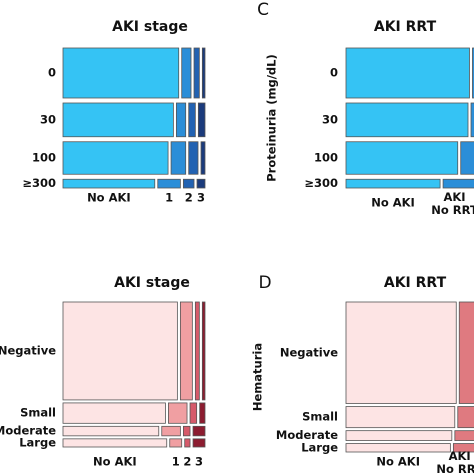  I want to click on y-axis-label: Hematuria, so click(258, 377).